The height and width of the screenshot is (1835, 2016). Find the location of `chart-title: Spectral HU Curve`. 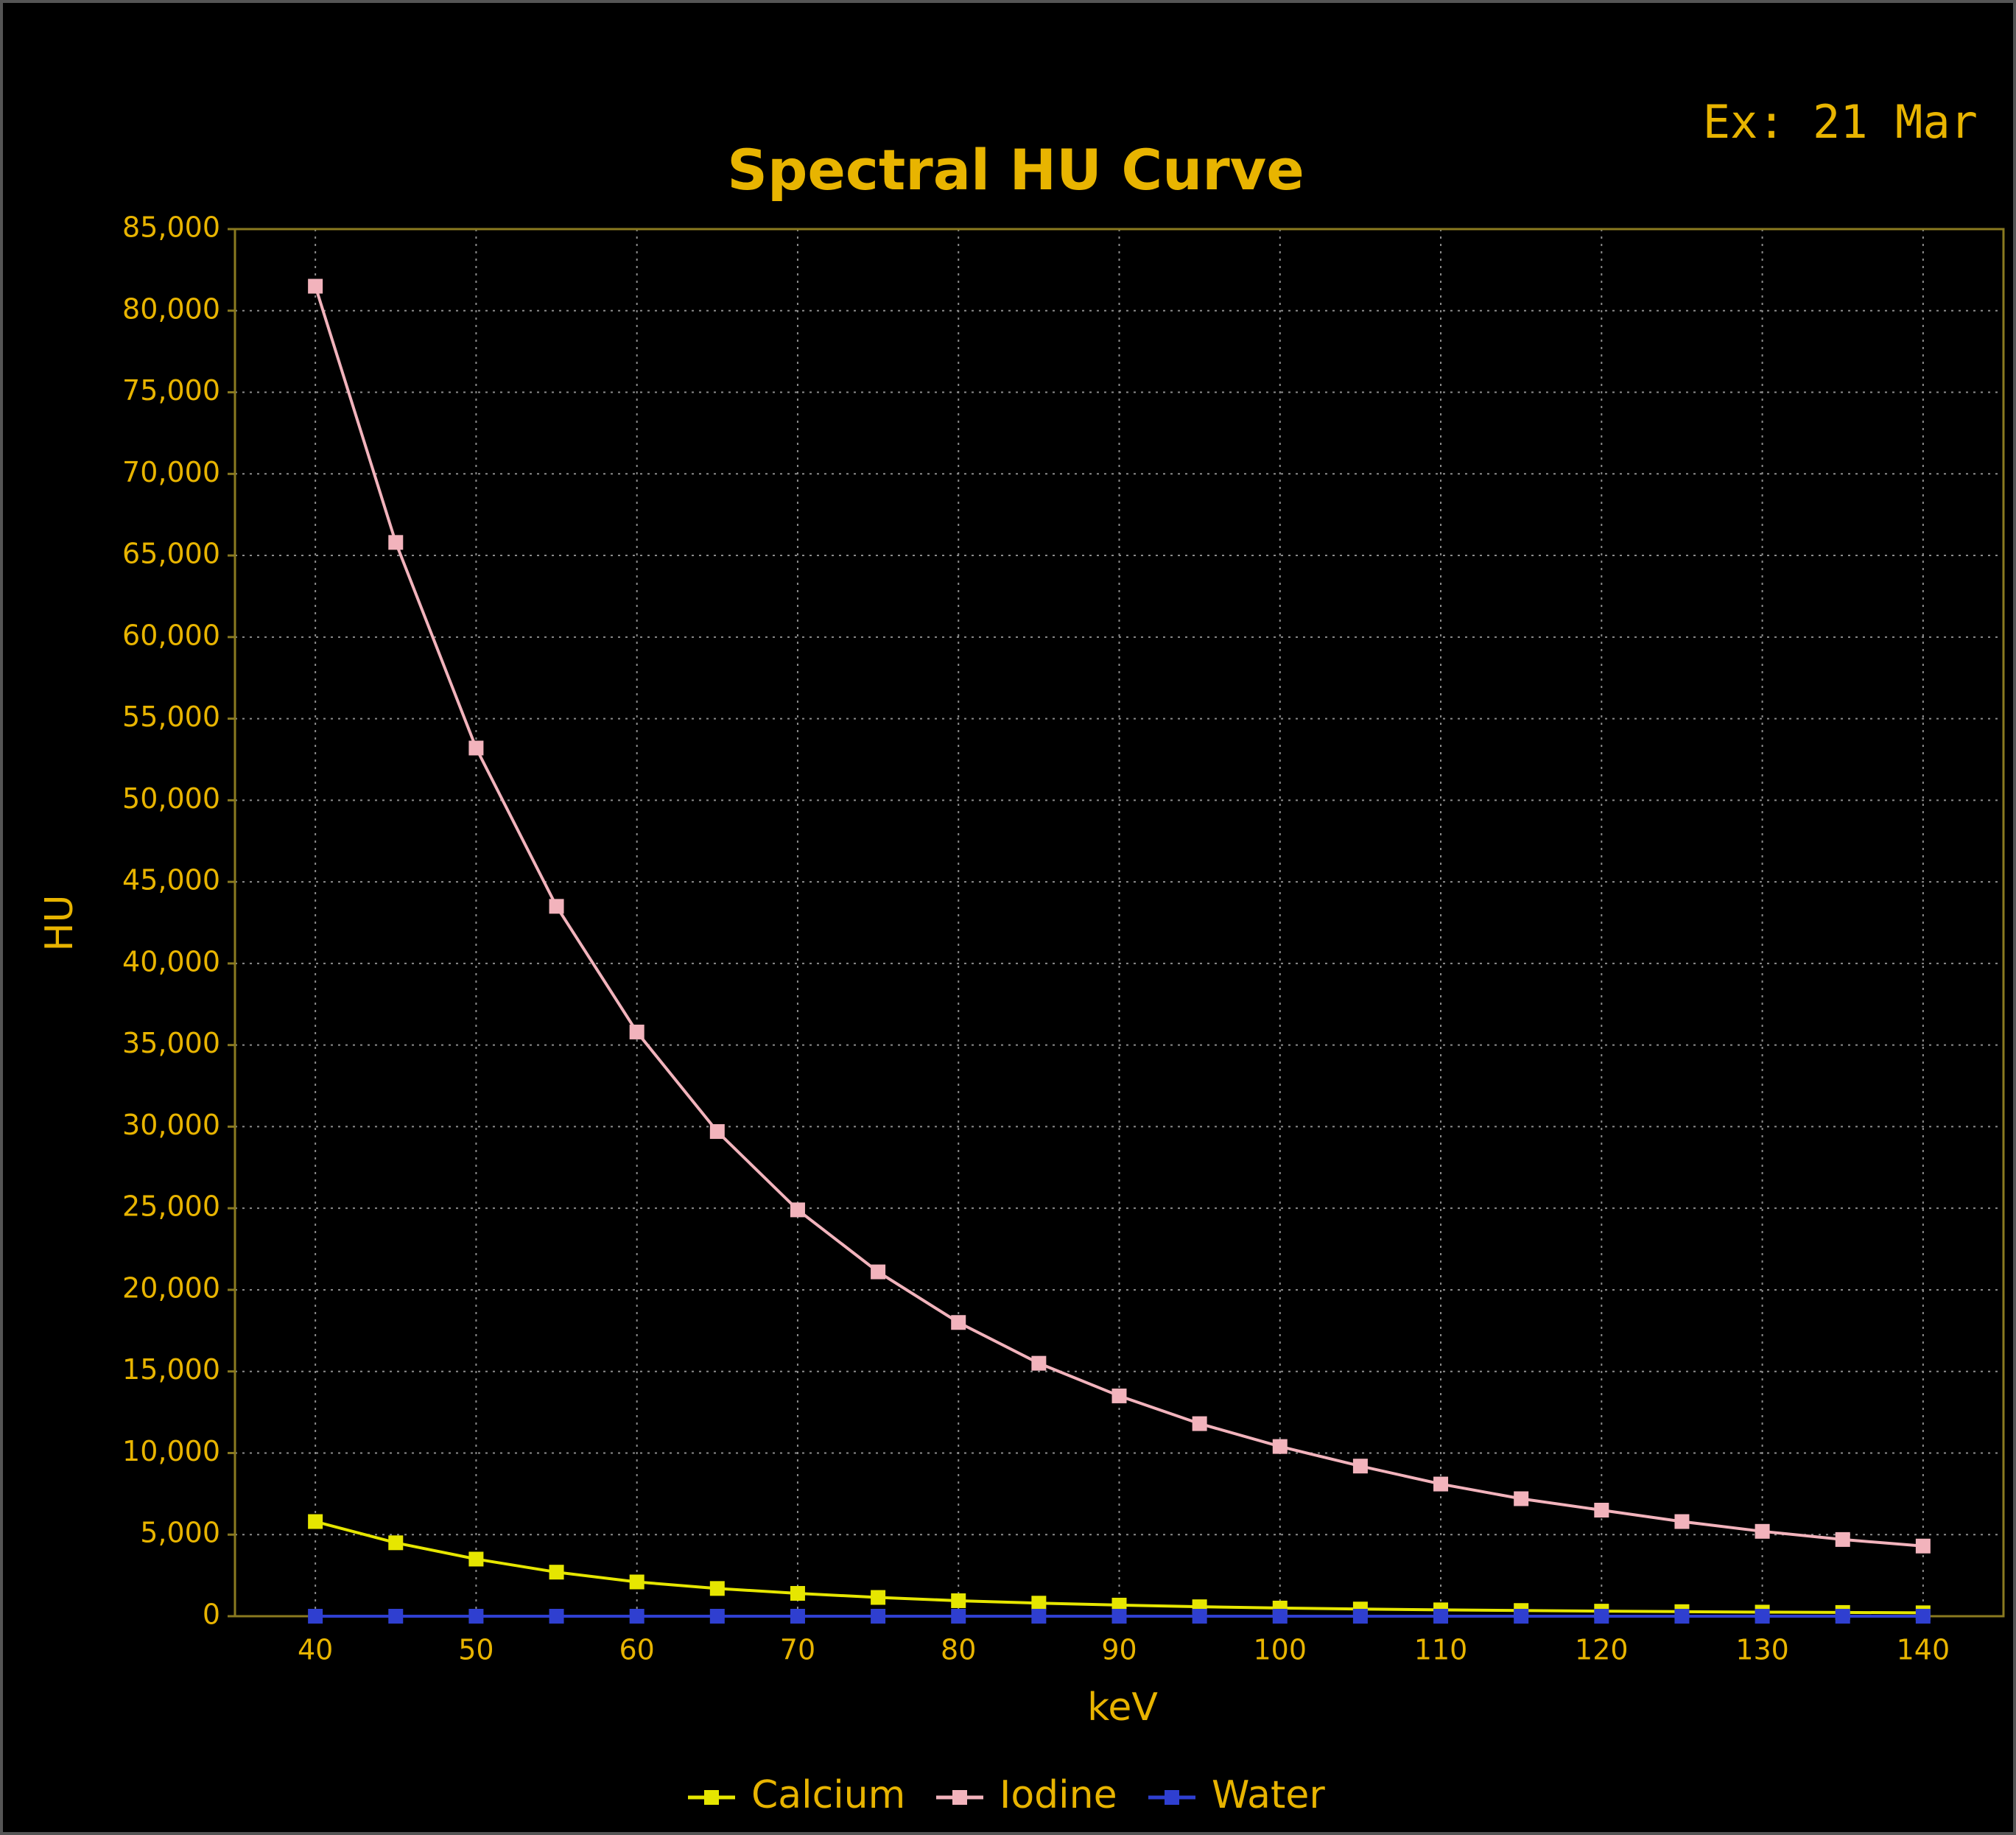

chart-title: Spectral HU Curve is located at coordinates (1015, 170).